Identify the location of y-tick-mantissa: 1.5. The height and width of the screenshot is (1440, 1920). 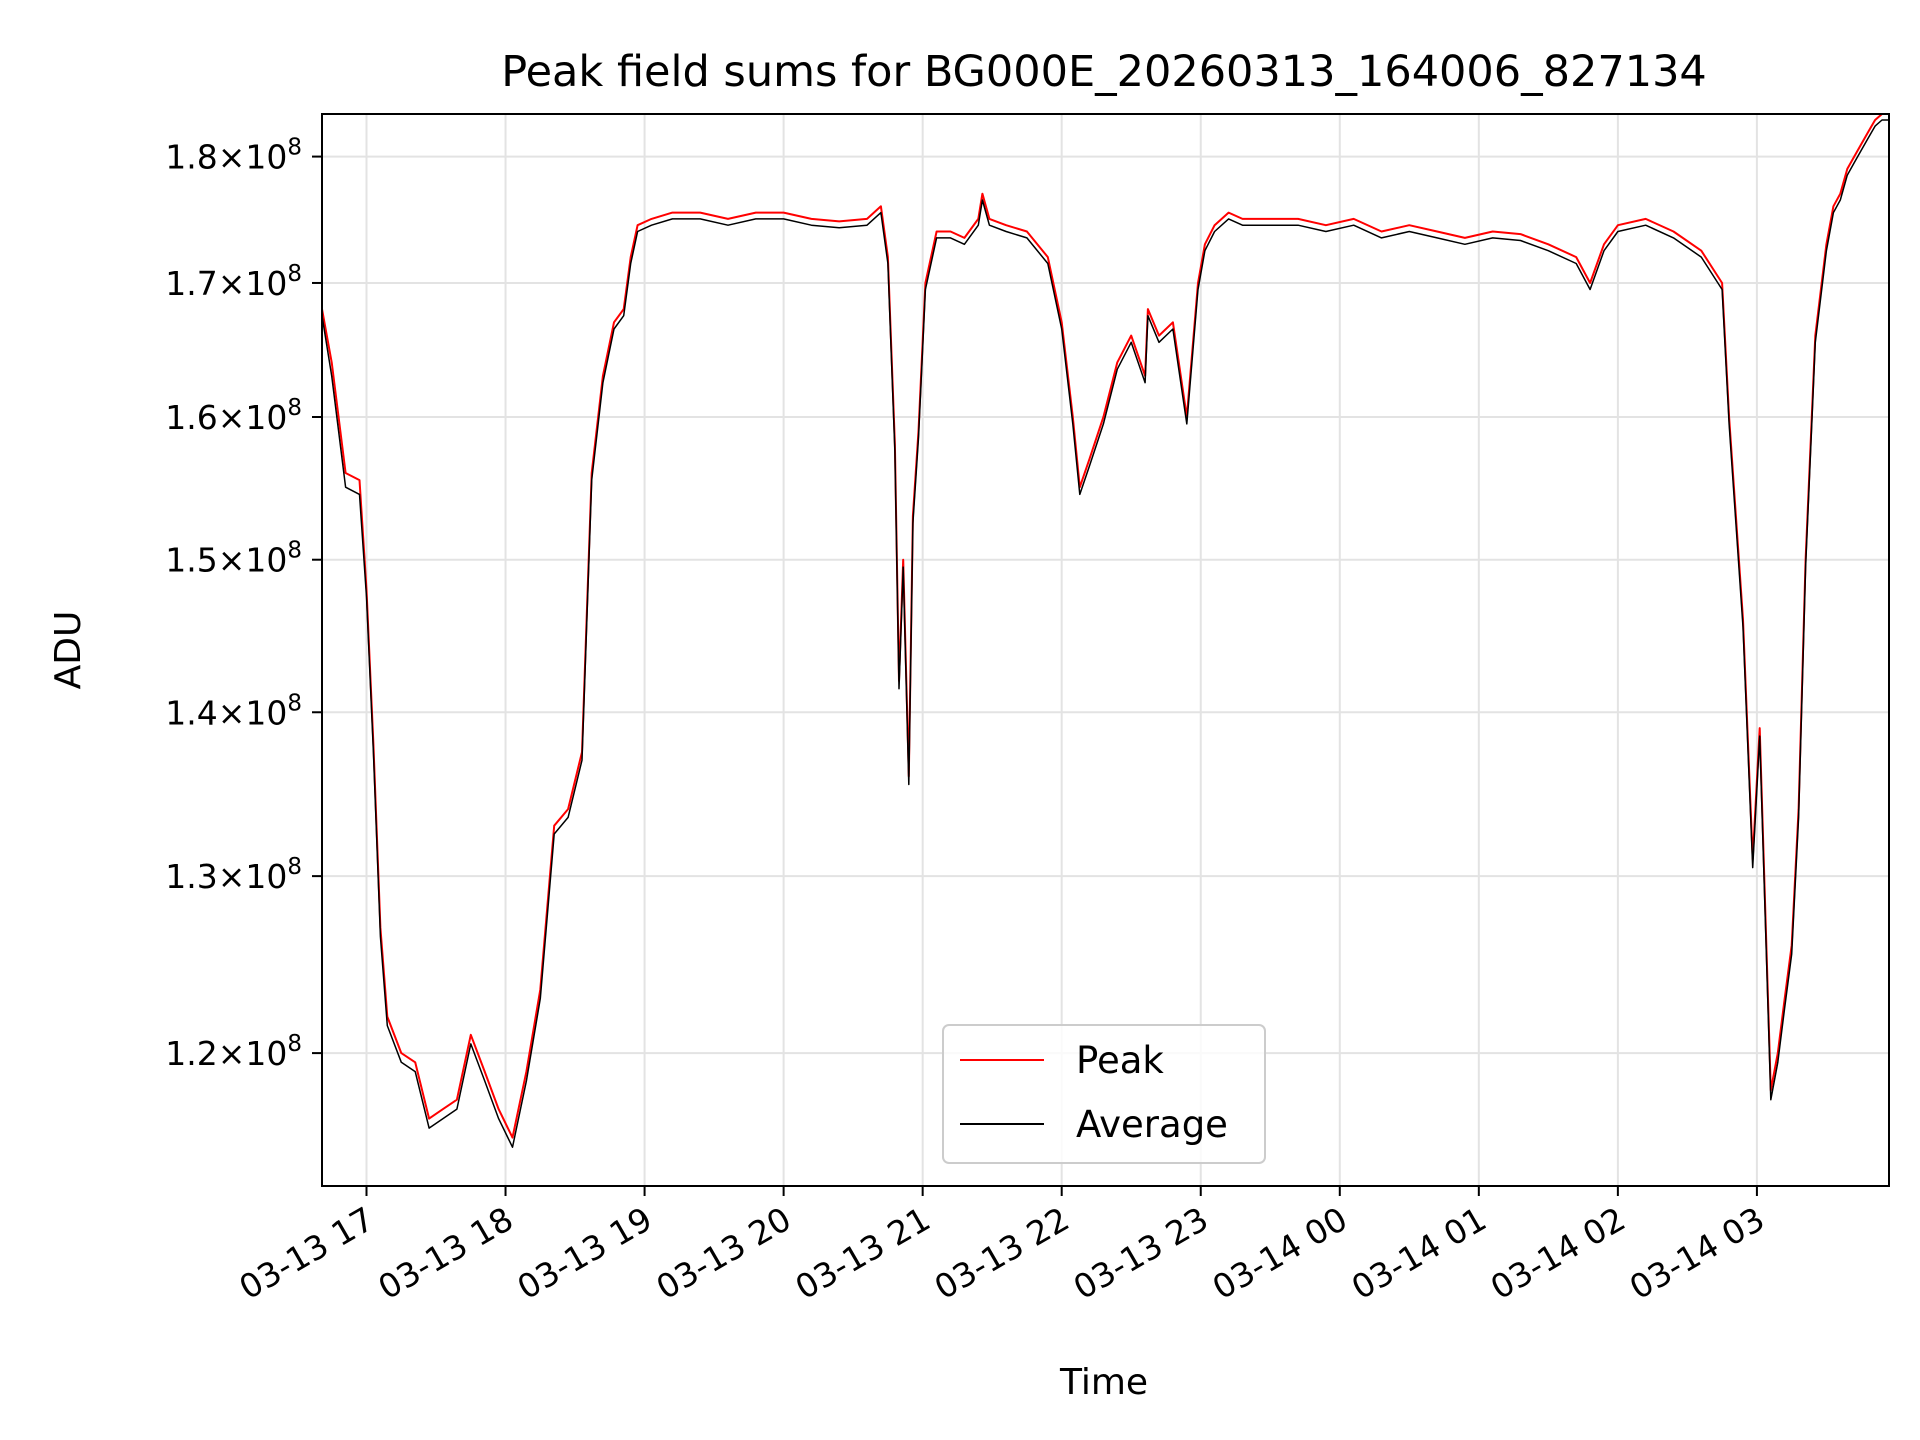
(191, 560).